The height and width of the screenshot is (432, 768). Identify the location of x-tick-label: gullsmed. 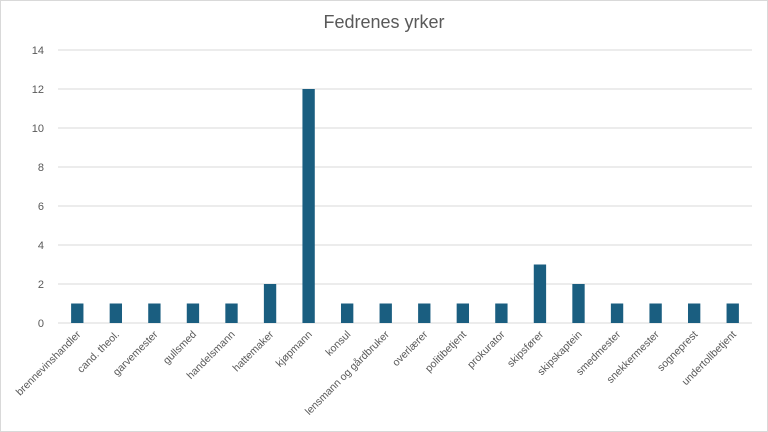
(180, 348).